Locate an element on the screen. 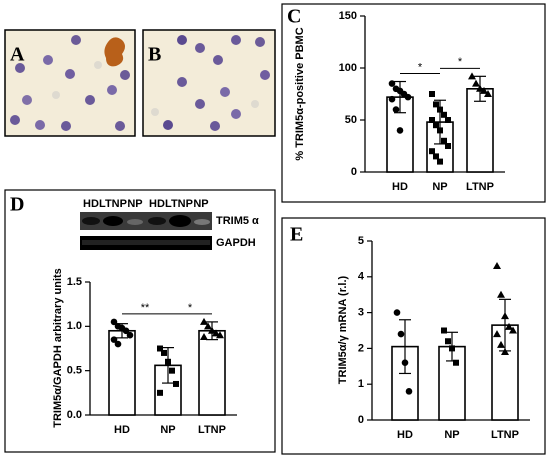 This screenshot has height=460, width=550. y-tick-label: 3 is located at coordinates (361, 313).